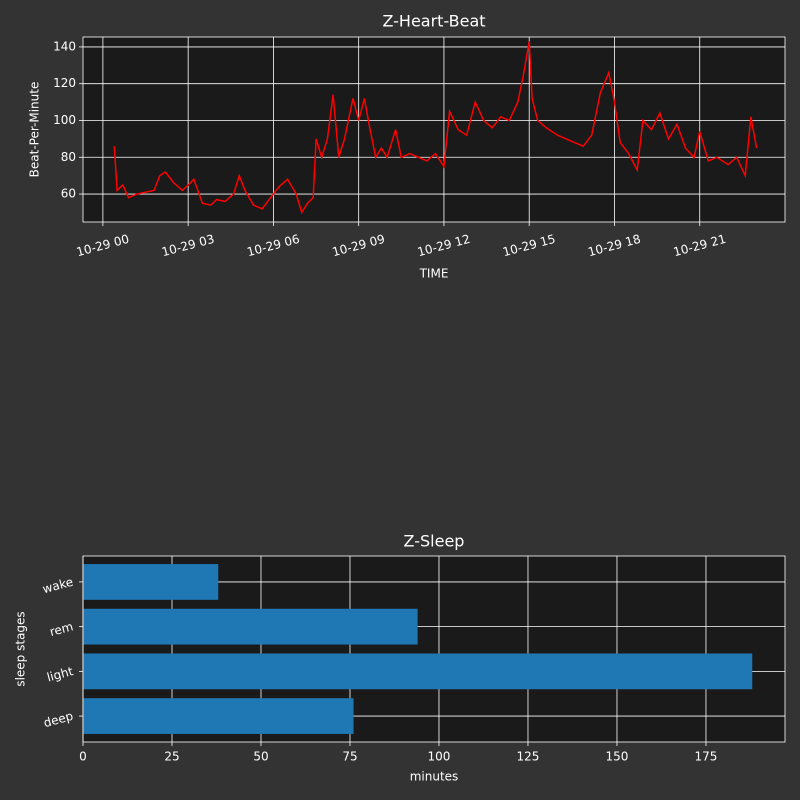 This screenshot has height=800, width=800. I want to click on x-tick-label: 25, so click(171, 757).